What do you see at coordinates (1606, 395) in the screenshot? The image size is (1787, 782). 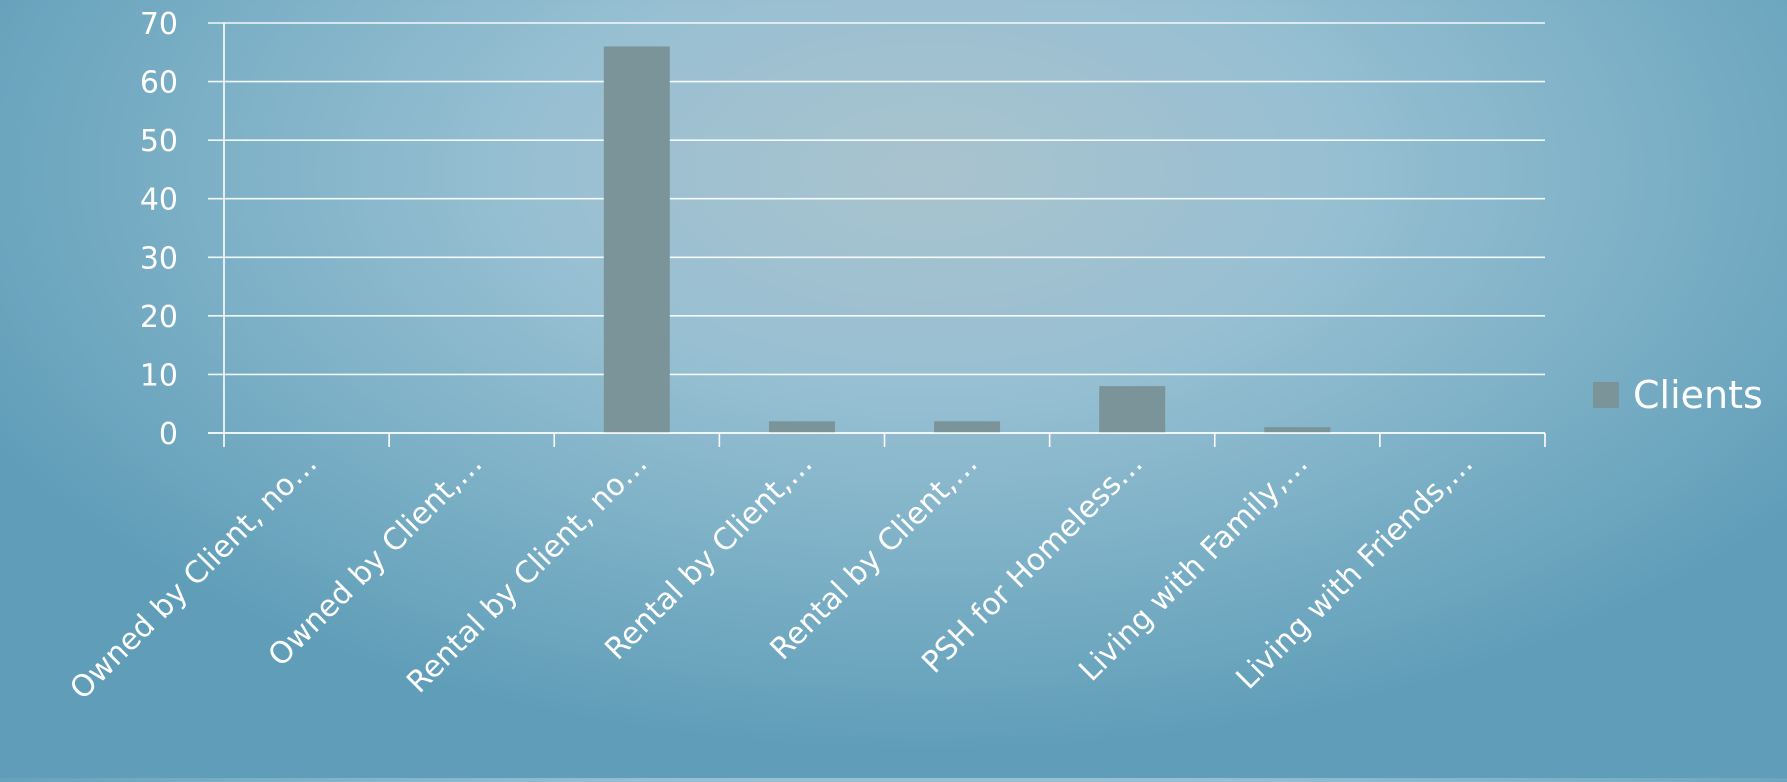 I see `legend-swatch` at bounding box center [1606, 395].